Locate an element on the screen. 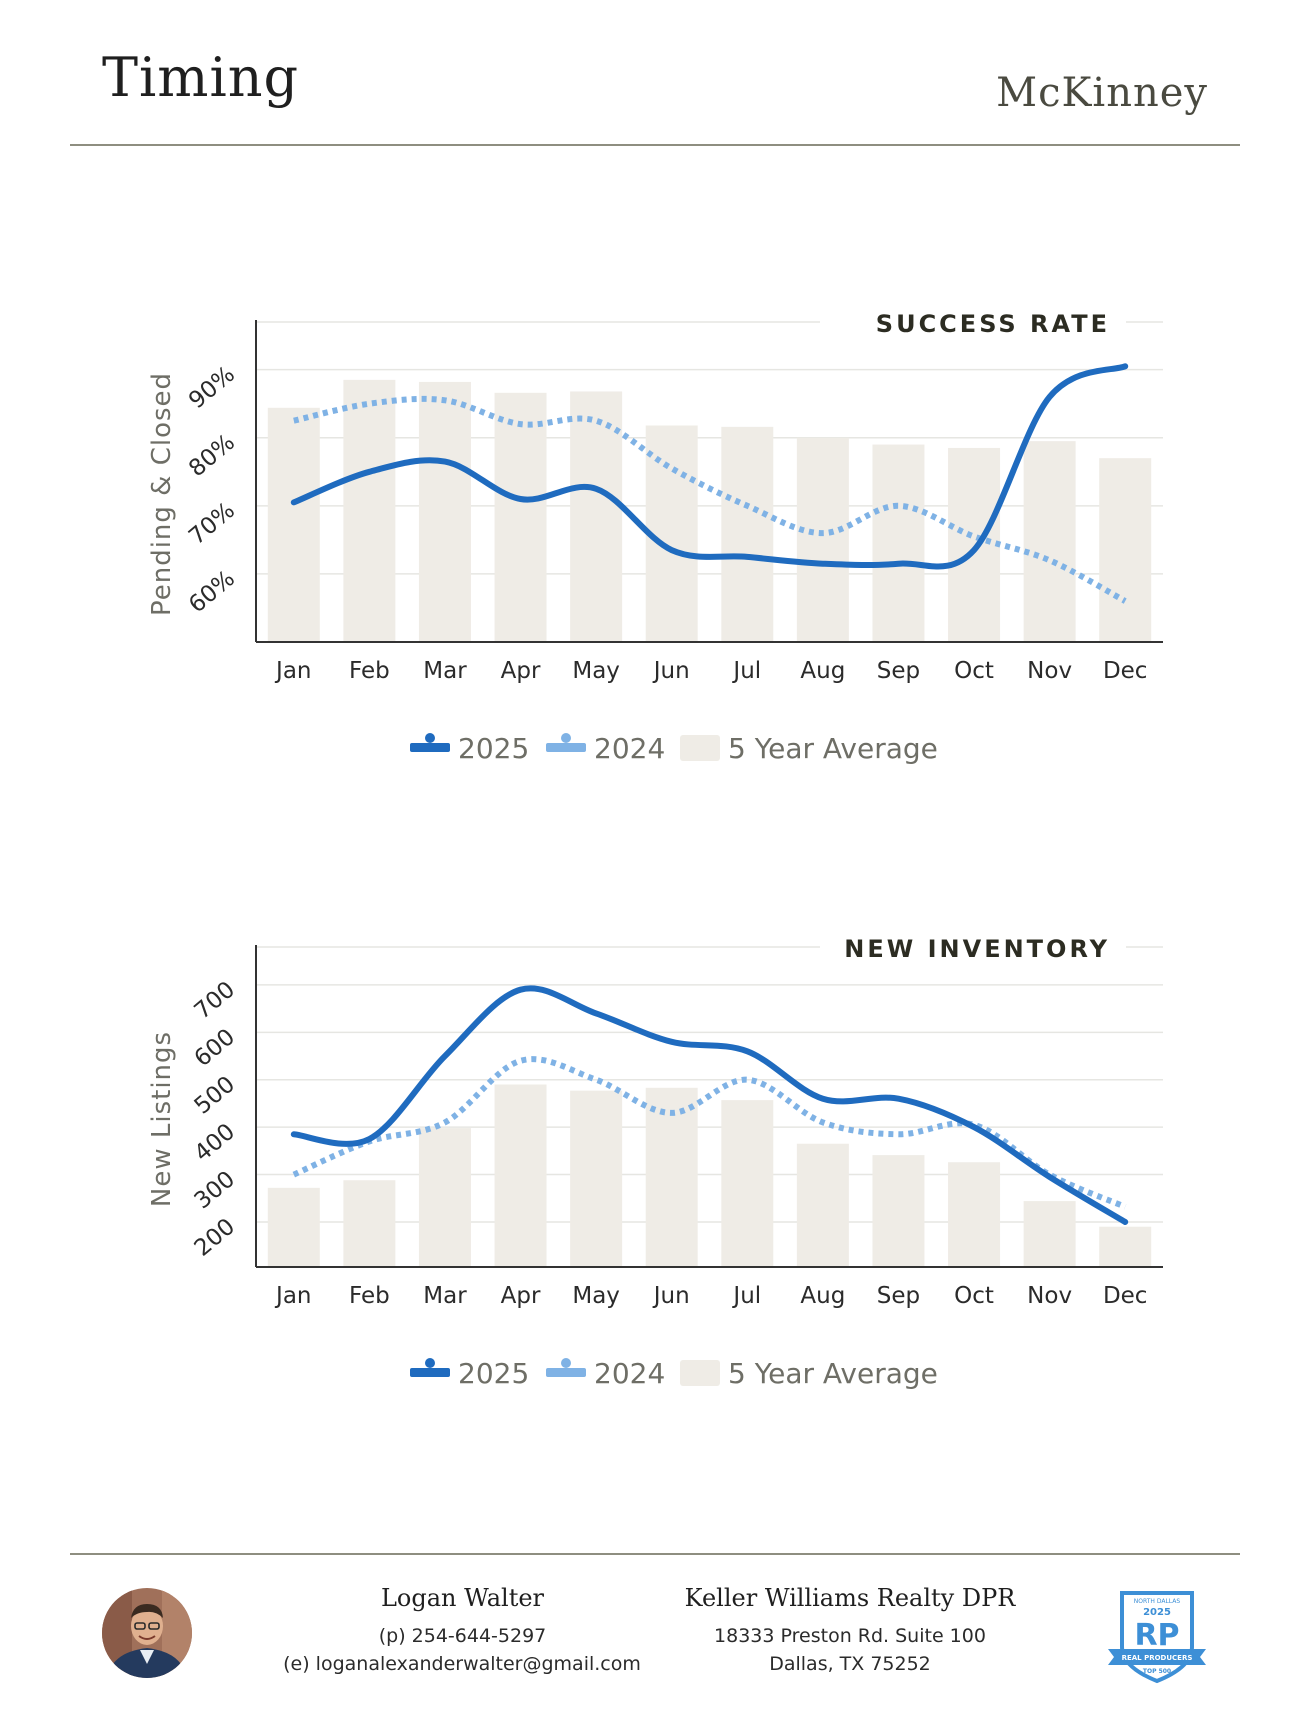  y-tick-label: 90% is located at coordinates (212, 387).